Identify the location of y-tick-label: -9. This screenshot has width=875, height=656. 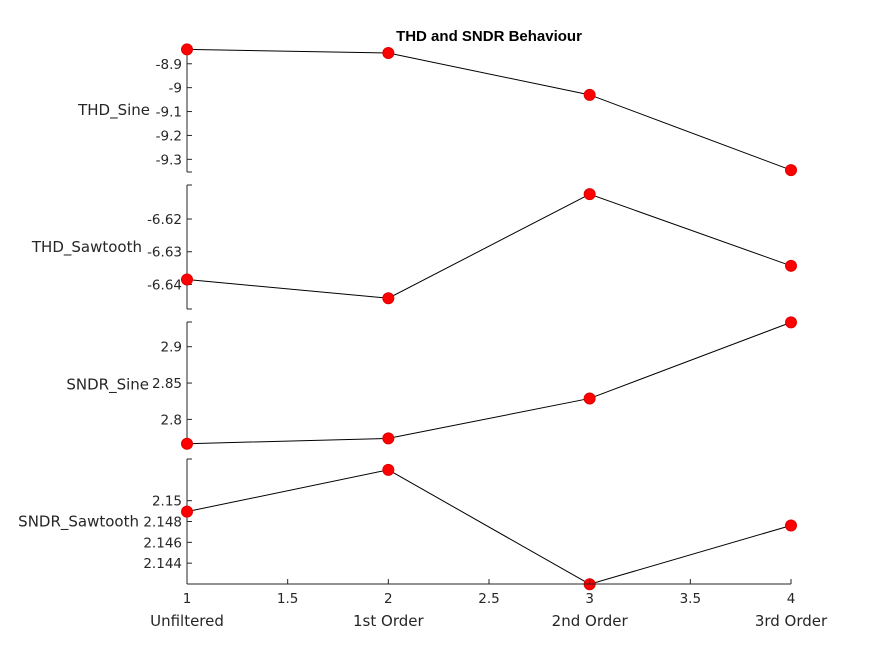
(175, 89).